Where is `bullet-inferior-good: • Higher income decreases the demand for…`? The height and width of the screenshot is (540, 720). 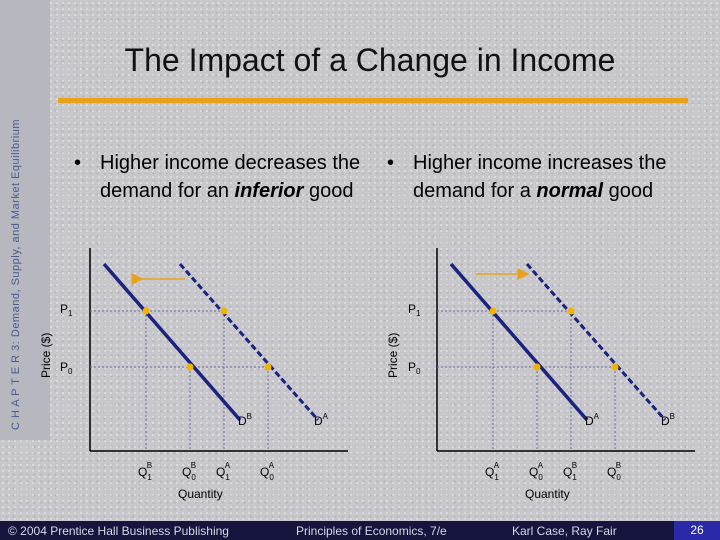
bullet-inferior-good: • Higher income decreases the demand for… is located at coordinates (222, 177).